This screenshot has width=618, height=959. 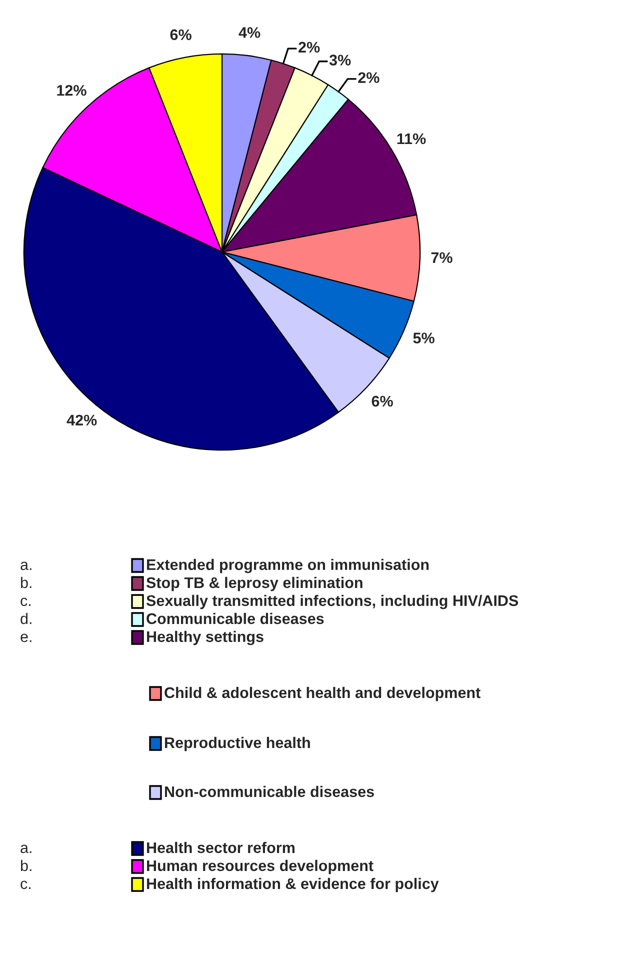 What do you see at coordinates (423, 338) in the screenshot?
I see `data-label: 5%` at bounding box center [423, 338].